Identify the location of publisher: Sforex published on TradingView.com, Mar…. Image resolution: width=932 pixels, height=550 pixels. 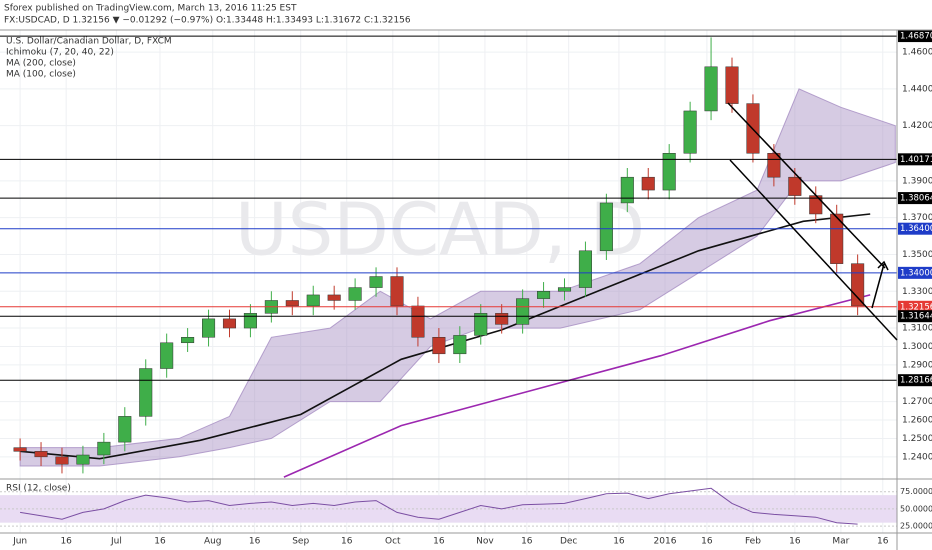
(150, 9).